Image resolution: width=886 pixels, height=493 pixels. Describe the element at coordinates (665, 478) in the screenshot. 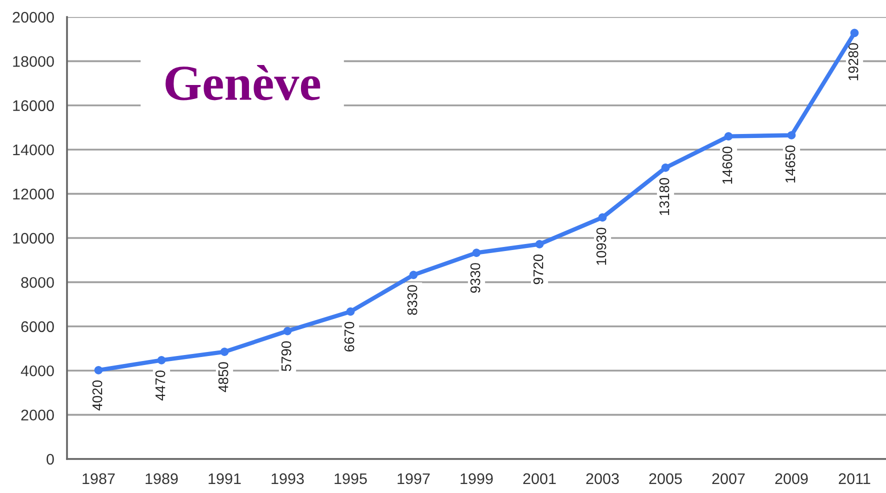

I see `x-tick-label: 2005` at that location.